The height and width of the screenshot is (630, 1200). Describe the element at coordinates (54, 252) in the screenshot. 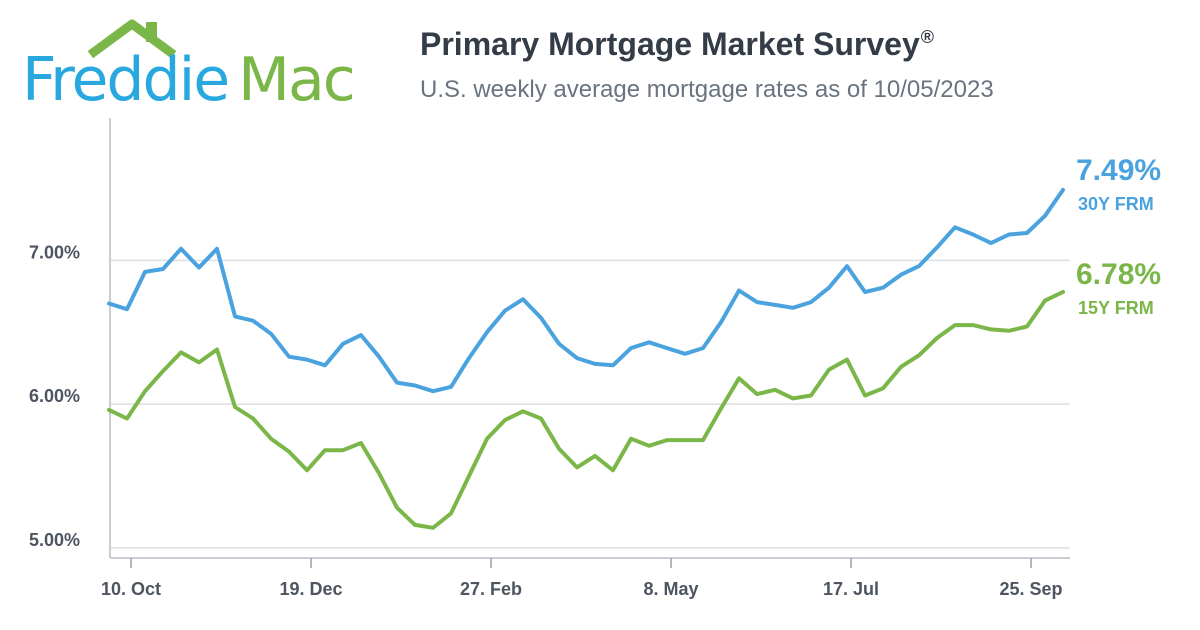

I see `y-tick-label: 7.00%` at that location.